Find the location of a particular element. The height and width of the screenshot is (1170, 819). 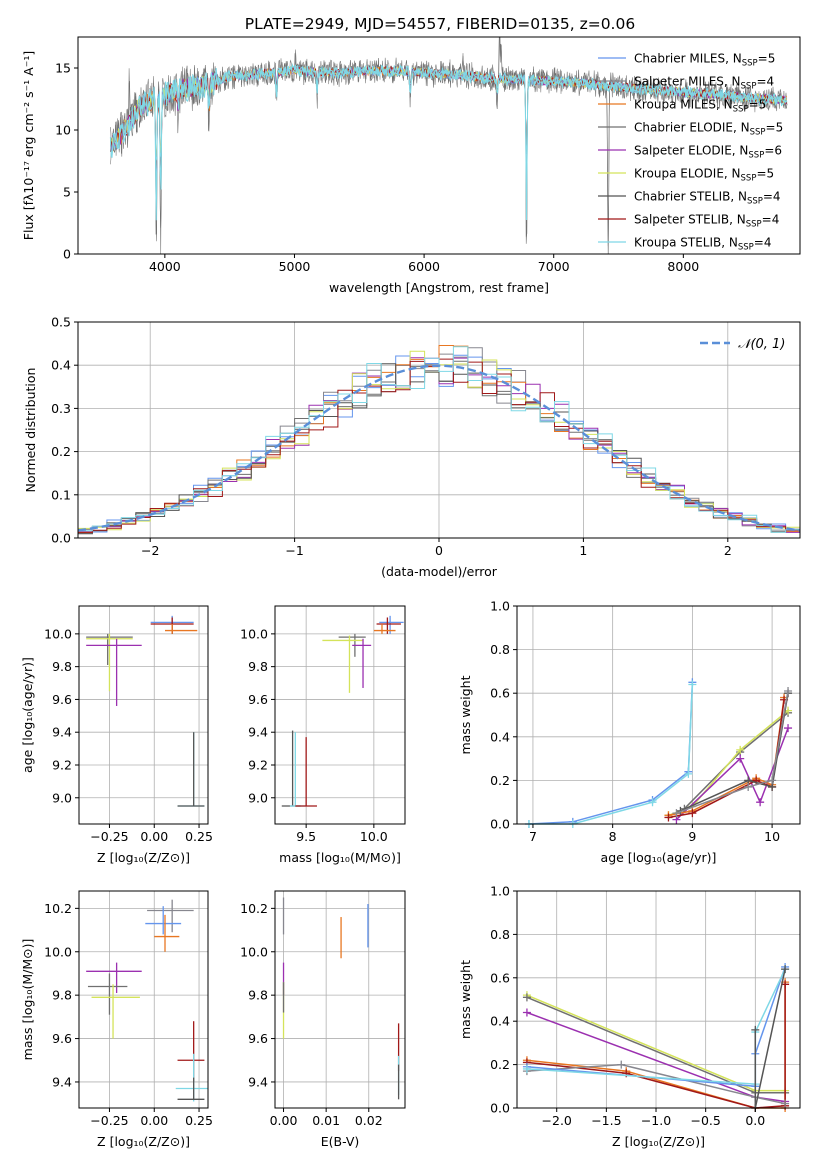

weight_vs_age-y-tick-label: 0.6 is located at coordinates (500, 693).